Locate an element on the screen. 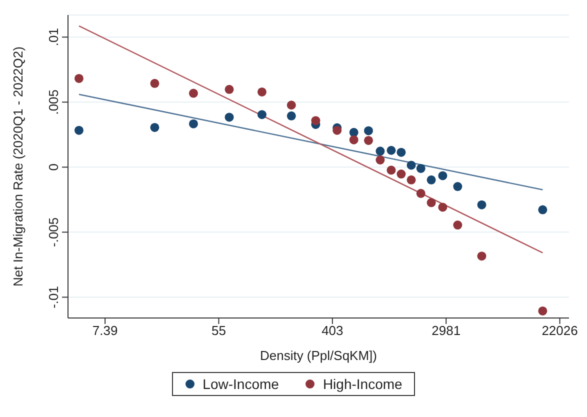 This screenshot has width=587, height=417. y-tick-label: -.005 is located at coordinates (53, 232).